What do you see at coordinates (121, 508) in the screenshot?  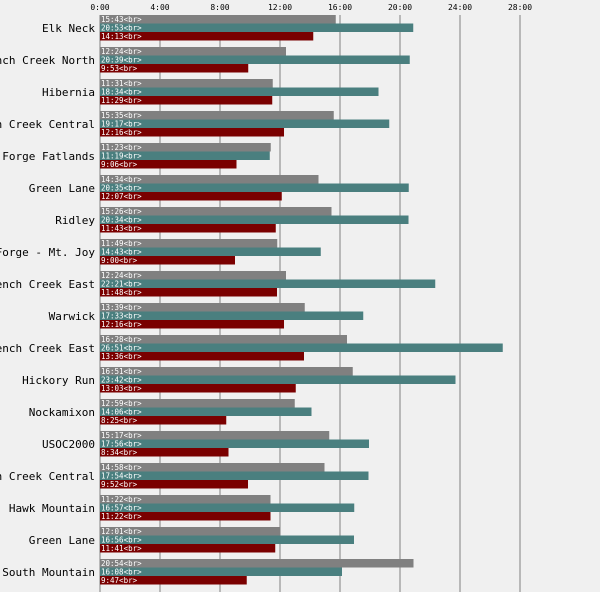 I see `bar-data-label: 16:57<br>` at bounding box center [121, 508].